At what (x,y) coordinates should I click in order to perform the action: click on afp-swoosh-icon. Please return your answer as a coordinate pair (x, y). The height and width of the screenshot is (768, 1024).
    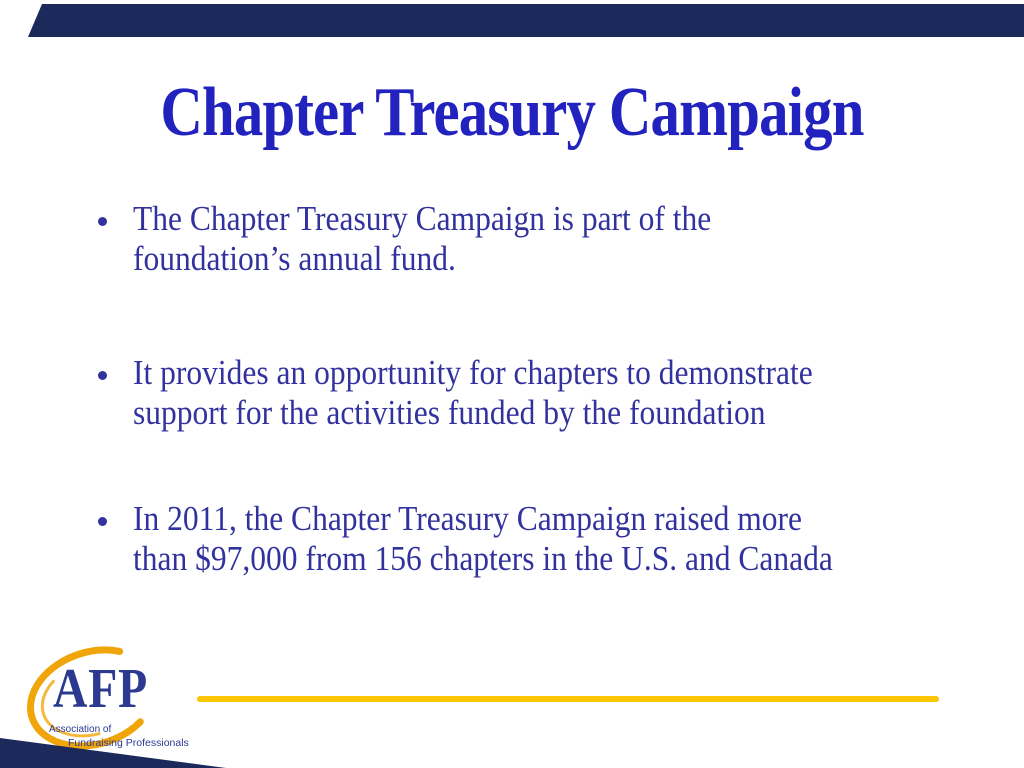
    Looking at the image, I should click on (93, 698).